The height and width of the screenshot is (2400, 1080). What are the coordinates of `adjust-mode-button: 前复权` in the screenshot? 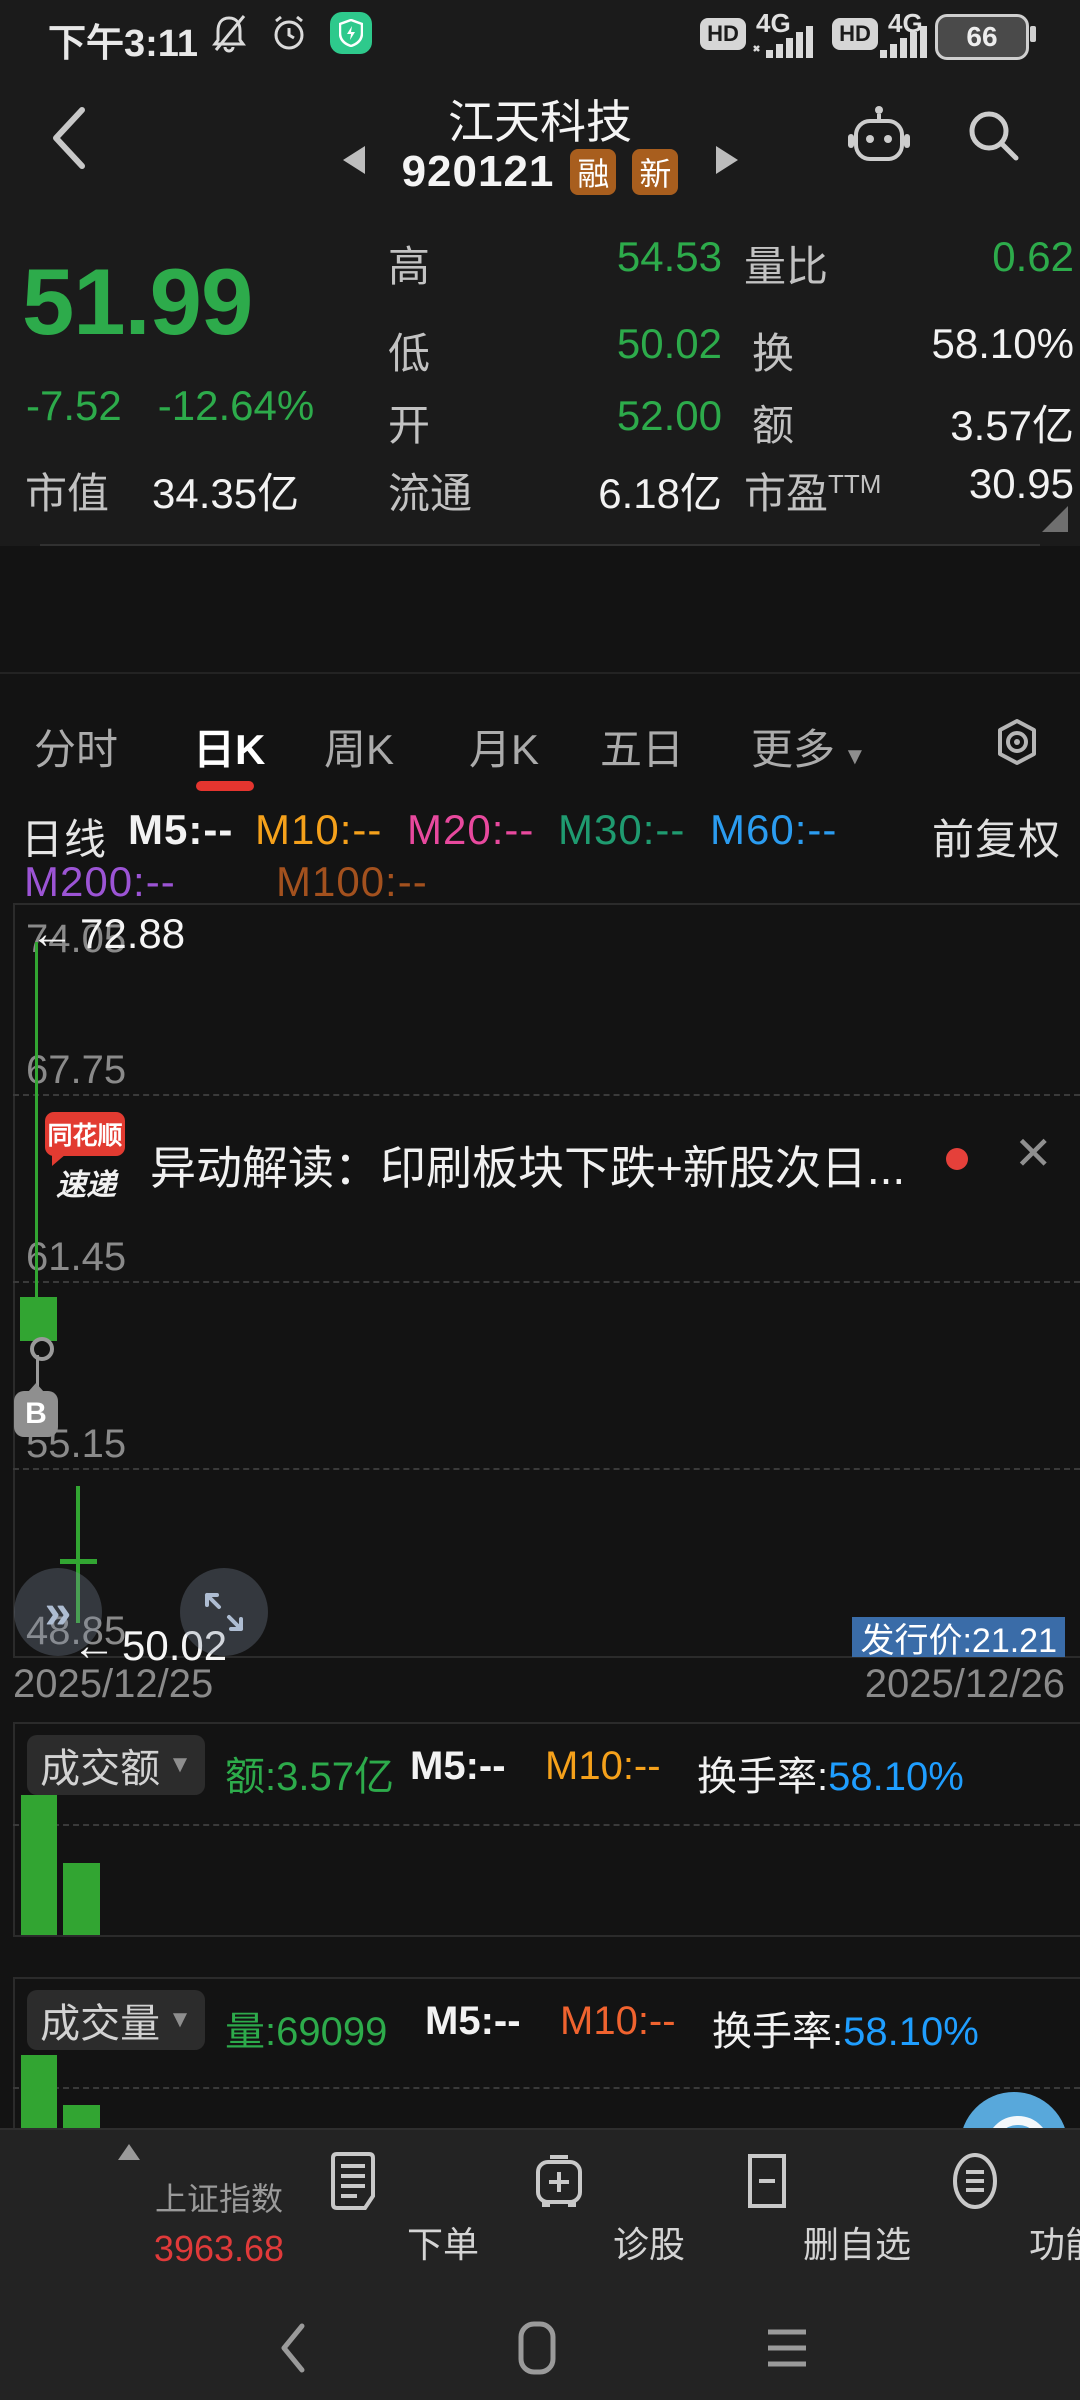 It's located at (996, 839).